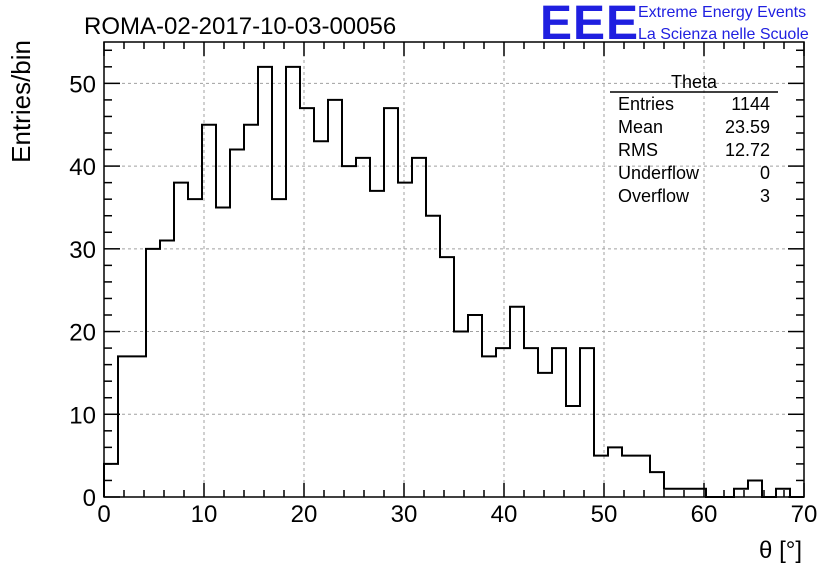  What do you see at coordinates (704, 514) in the screenshot?
I see `x-tick-label: 60` at bounding box center [704, 514].